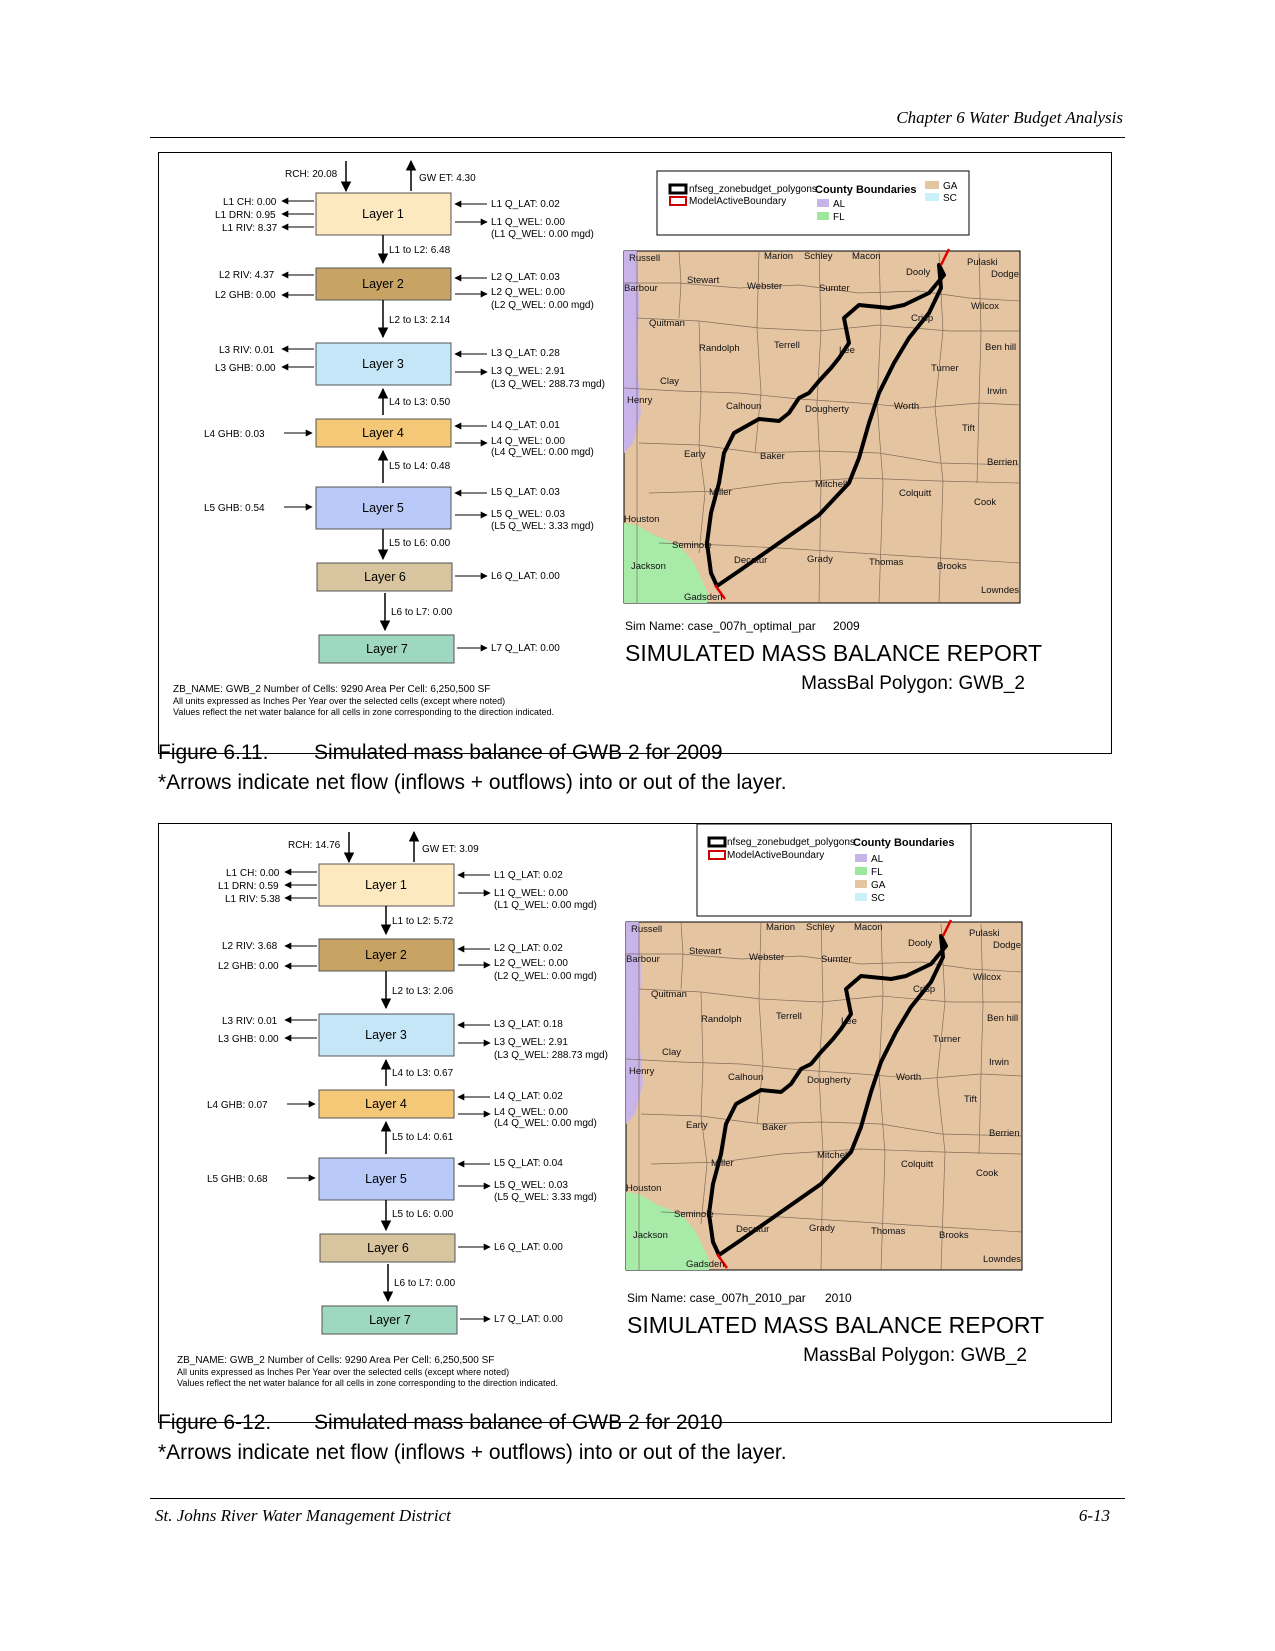  What do you see at coordinates (423, 1073) in the screenshot?
I see `l4-l3-label: L4 to L3: 0.67` at bounding box center [423, 1073].